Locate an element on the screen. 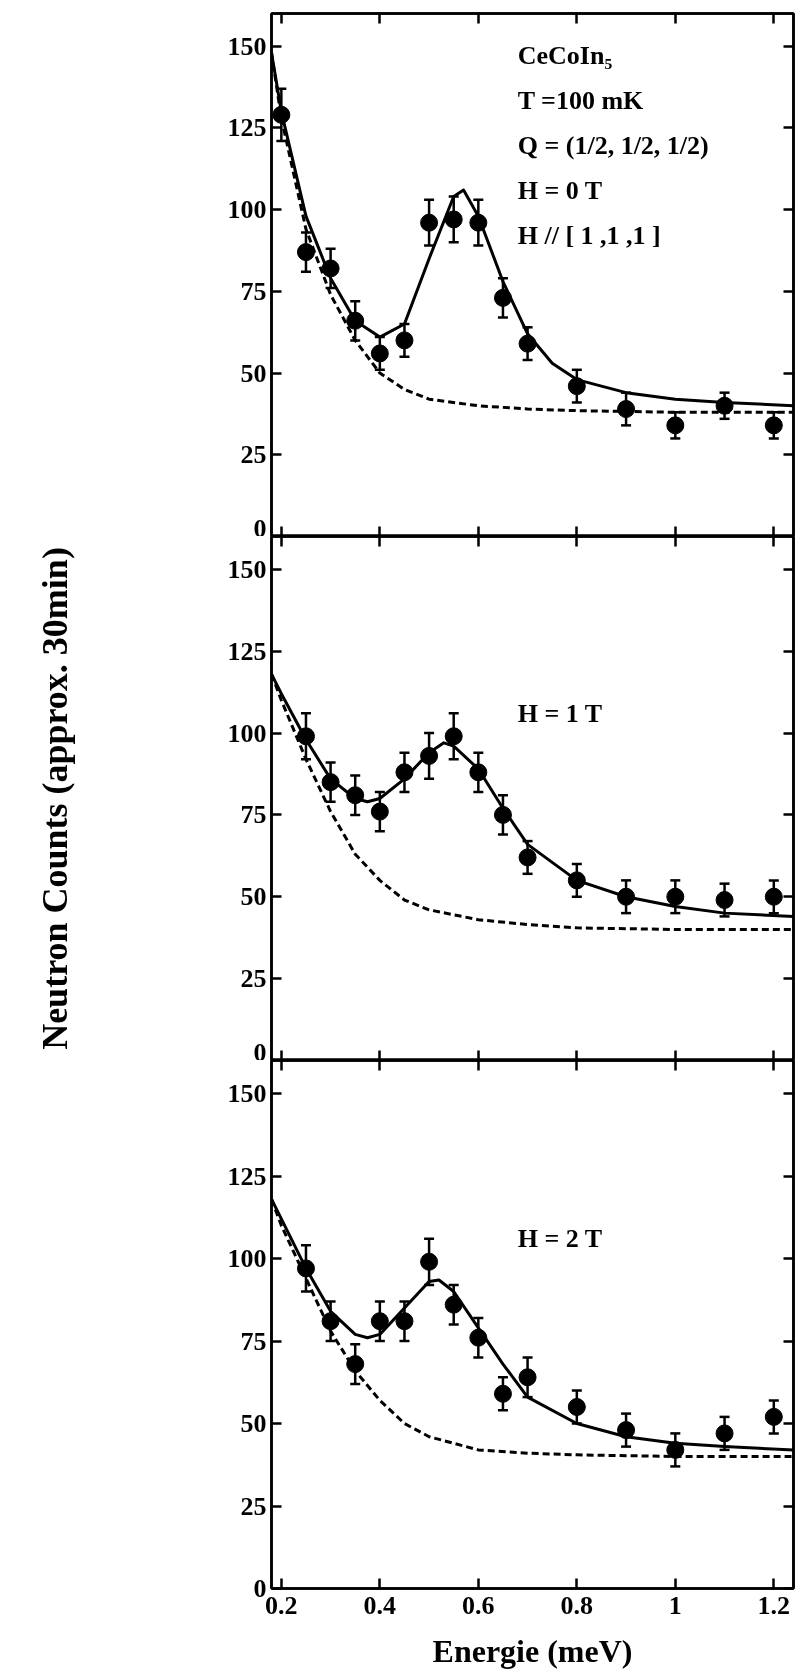 The width and height of the screenshot is (798, 1677). x-axis-title: Energie (meV) is located at coordinates (532, 1650).